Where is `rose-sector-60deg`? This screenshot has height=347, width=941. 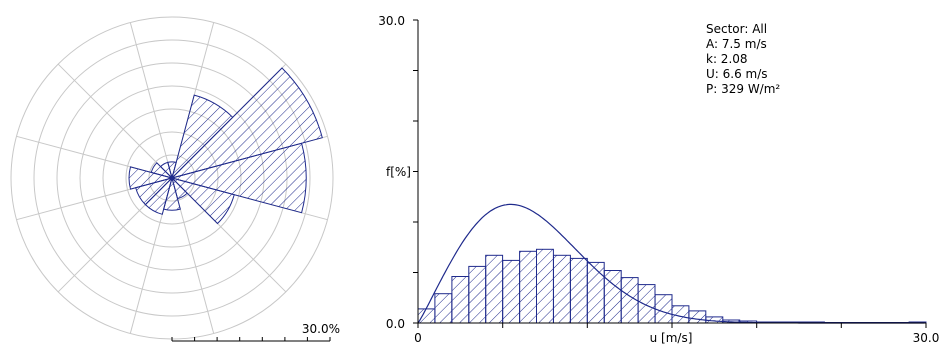 rose-sector-60deg is located at coordinates (246, 123).